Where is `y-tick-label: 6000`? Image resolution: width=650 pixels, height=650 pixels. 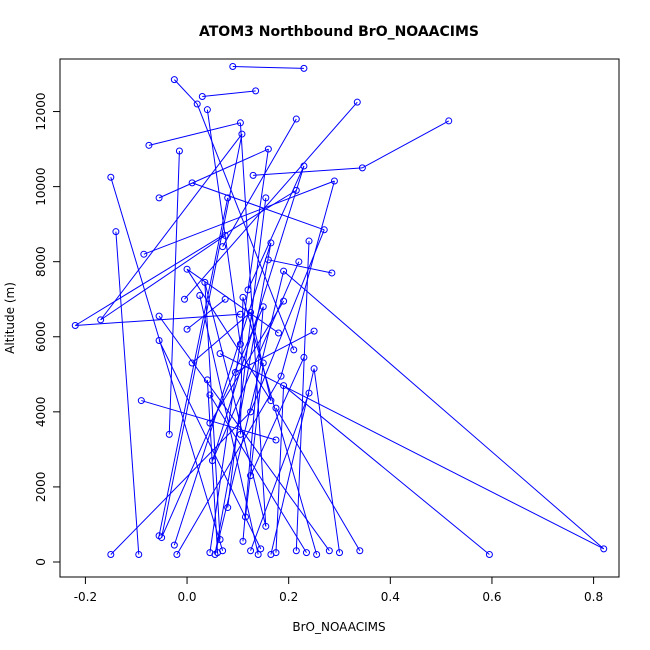 y-tick-label: 6000 is located at coordinates (41, 336).